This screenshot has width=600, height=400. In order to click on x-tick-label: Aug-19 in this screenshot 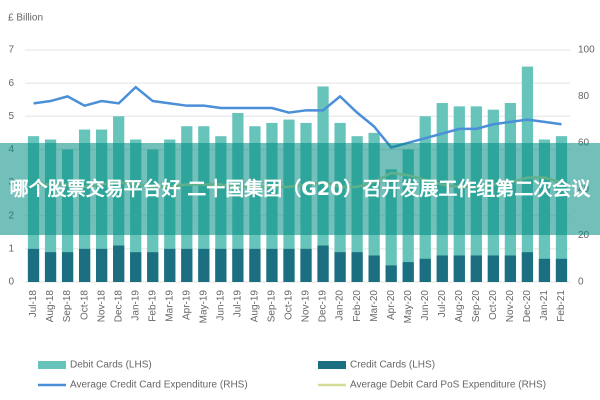, I will do `click(255, 306)`.